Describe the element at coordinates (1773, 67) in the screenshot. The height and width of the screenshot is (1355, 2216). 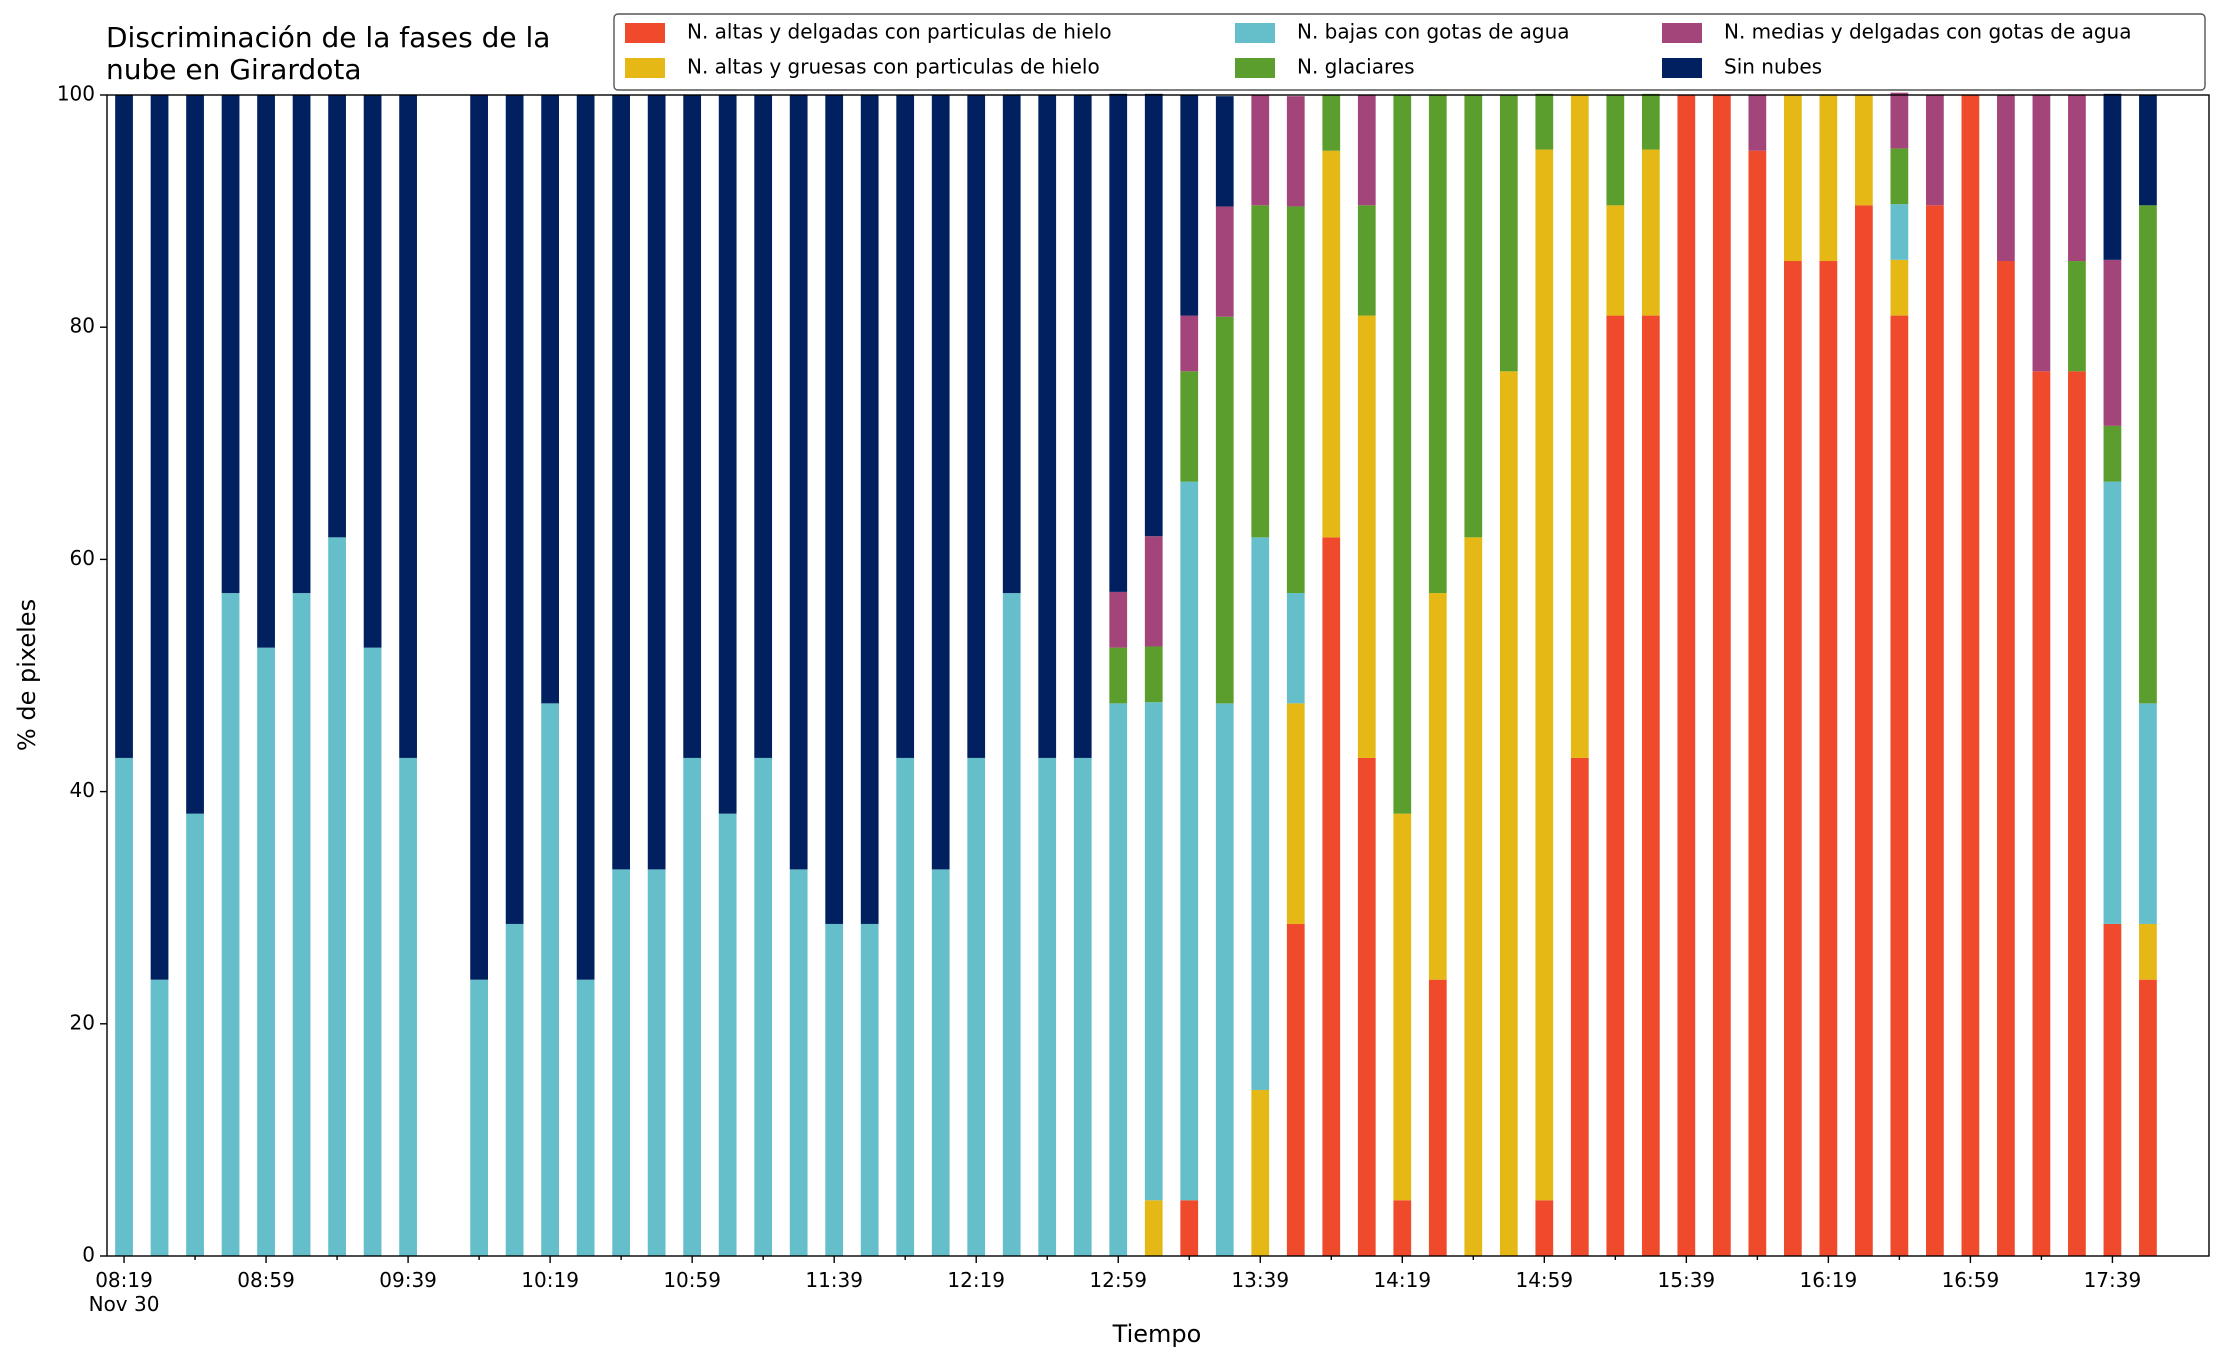
I see `legend-label: Sin nubes` at that location.